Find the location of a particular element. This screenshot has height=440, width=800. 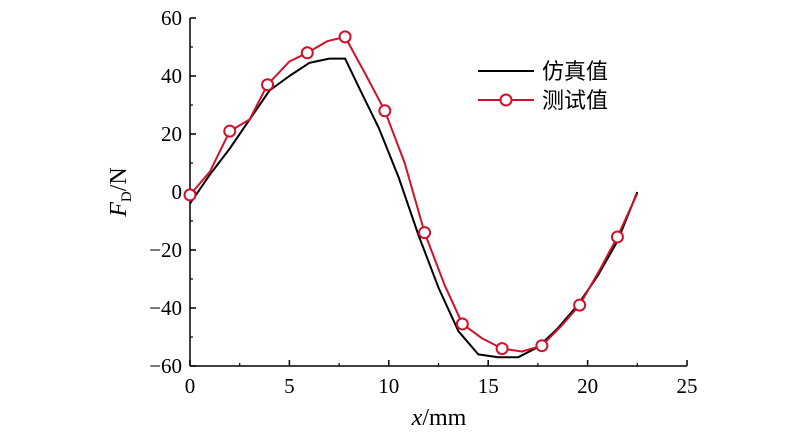

legend-label-simulated: 仿真值 is located at coordinates (575, 72).